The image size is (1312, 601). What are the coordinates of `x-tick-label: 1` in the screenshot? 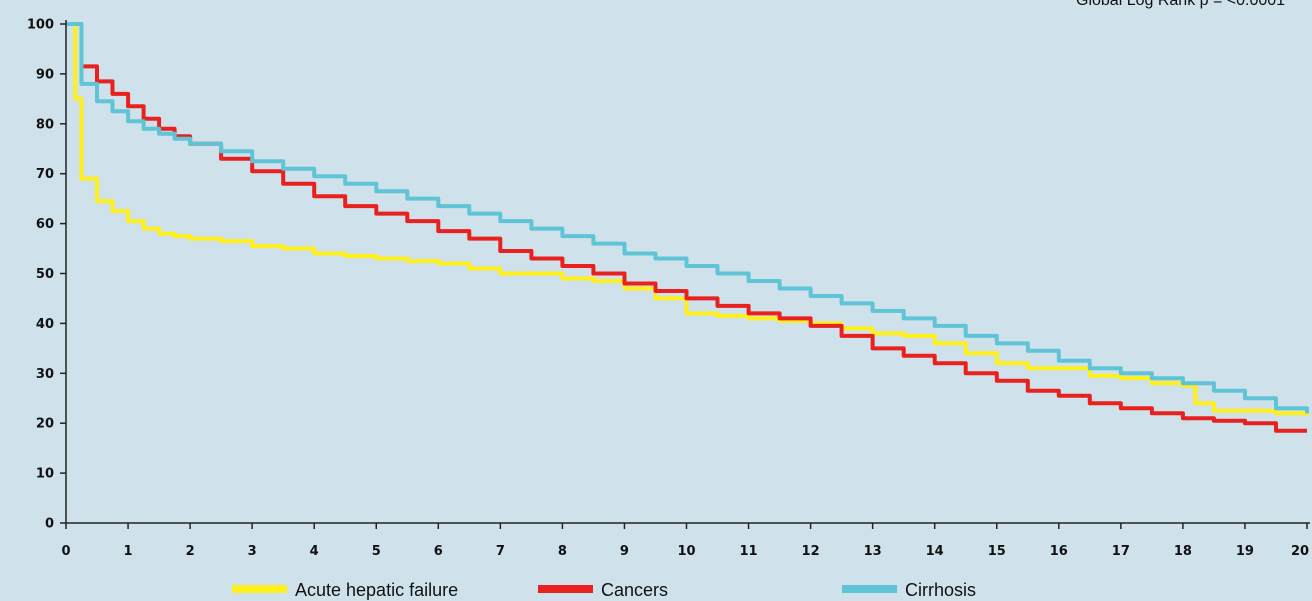 It's located at (128, 551).